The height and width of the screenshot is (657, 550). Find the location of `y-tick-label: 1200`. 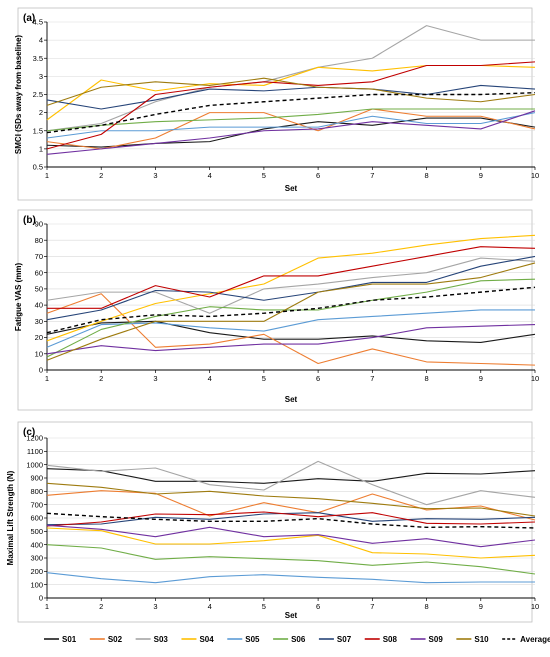

y-tick-label: 1200 is located at coordinates (34, 438).